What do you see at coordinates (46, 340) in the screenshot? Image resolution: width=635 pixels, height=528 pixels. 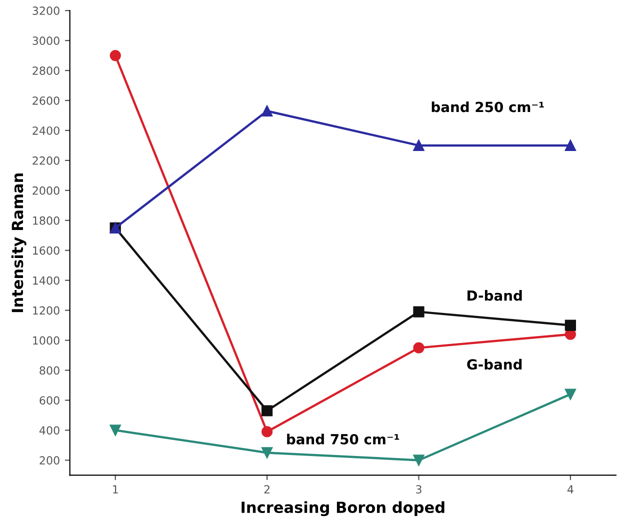 I see `y-tick-label: 1000` at bounding box center [46, 340].